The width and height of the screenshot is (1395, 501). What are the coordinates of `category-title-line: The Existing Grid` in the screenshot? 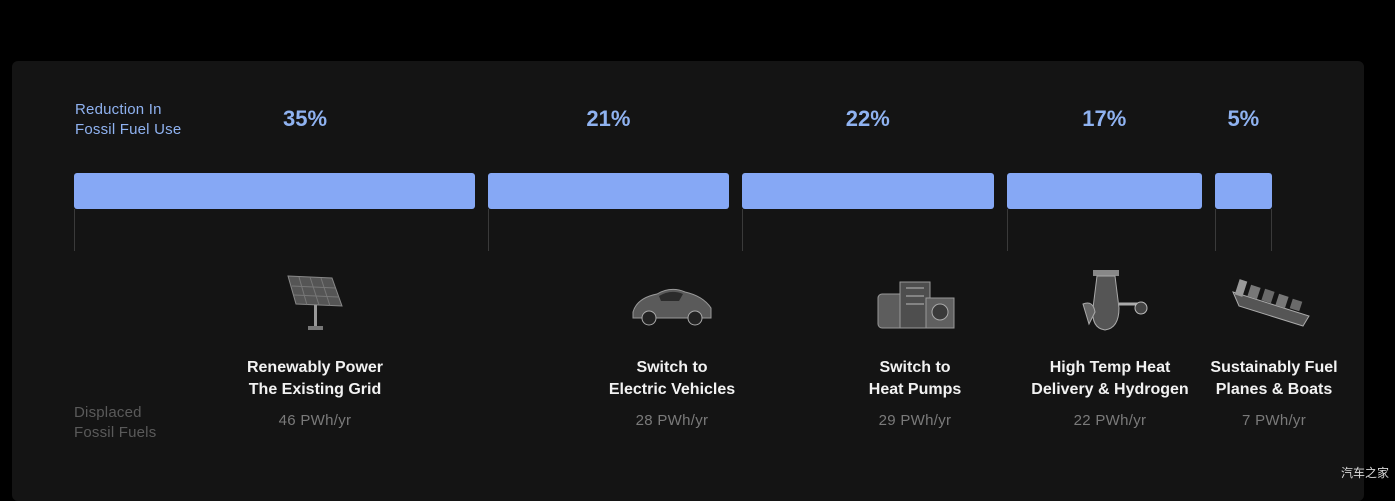 It's located at (315, 390).